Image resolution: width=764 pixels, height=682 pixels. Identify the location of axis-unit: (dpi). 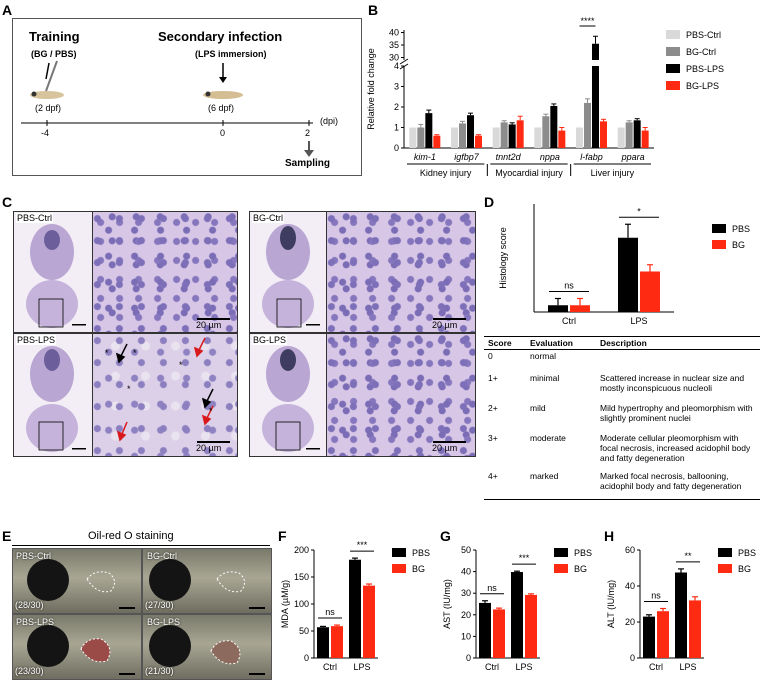
(329, 121).